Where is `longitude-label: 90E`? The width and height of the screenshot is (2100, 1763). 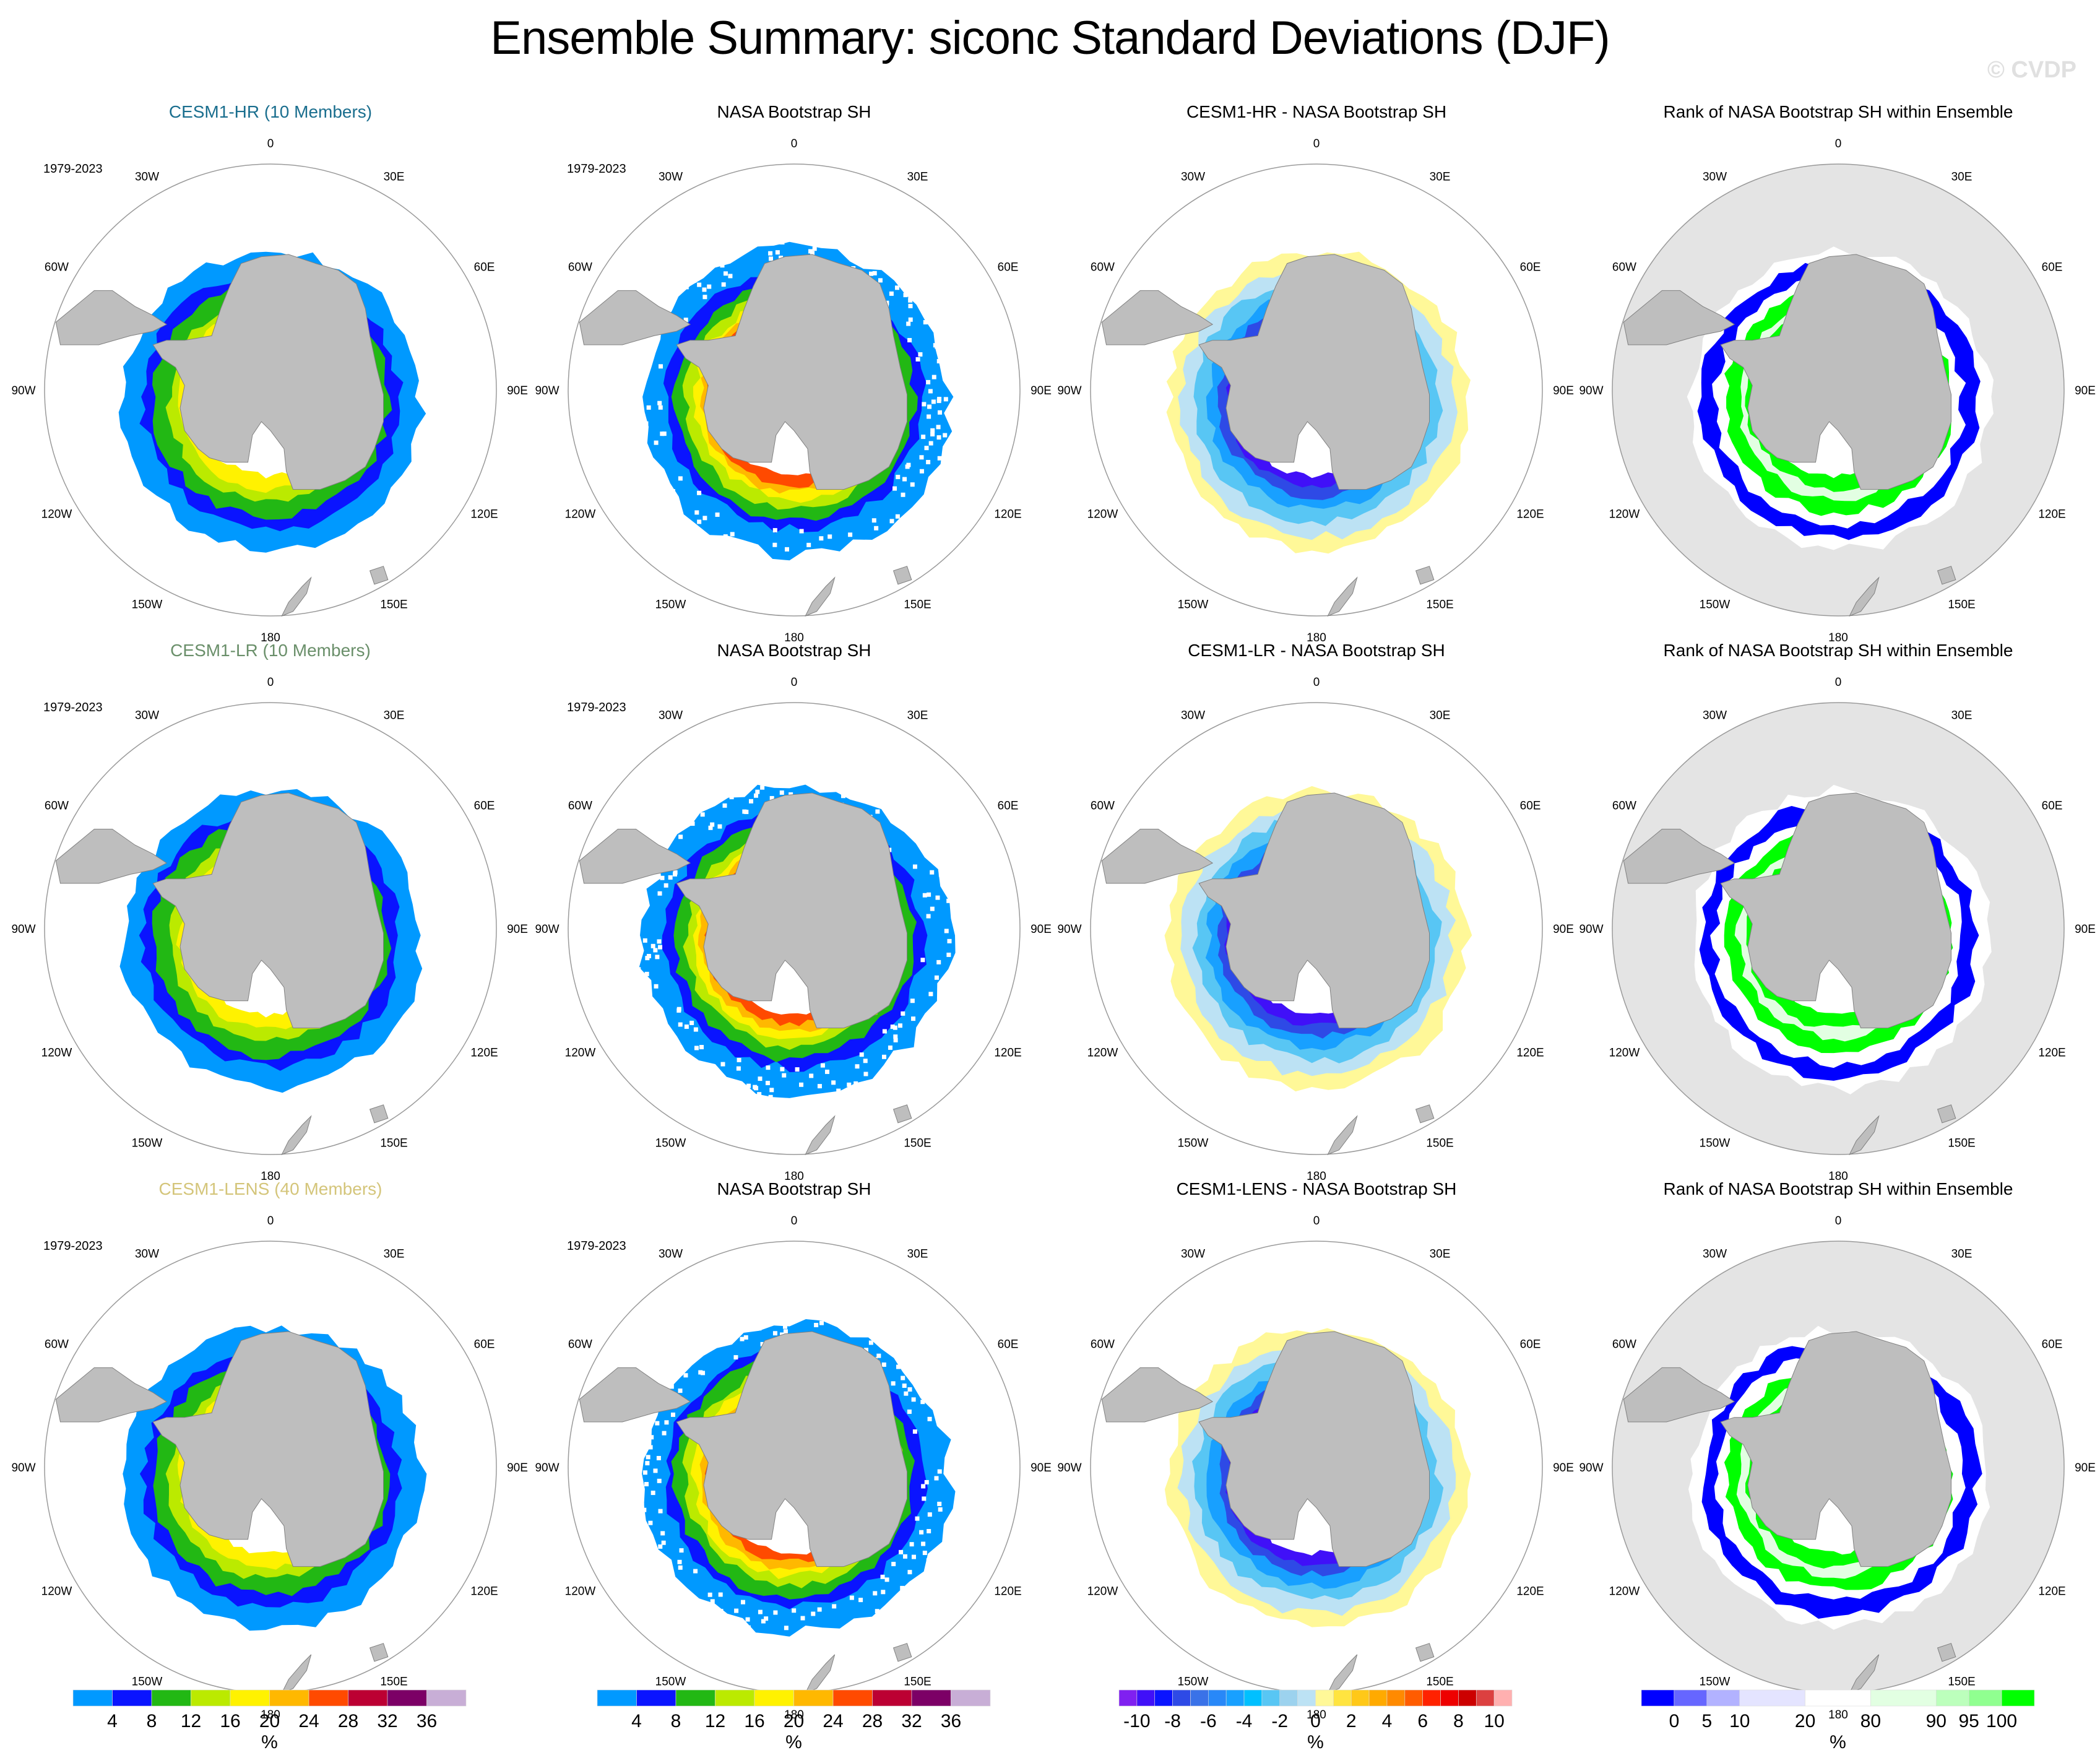
longitude-label: 90E is located at coordinates (1563, 929).